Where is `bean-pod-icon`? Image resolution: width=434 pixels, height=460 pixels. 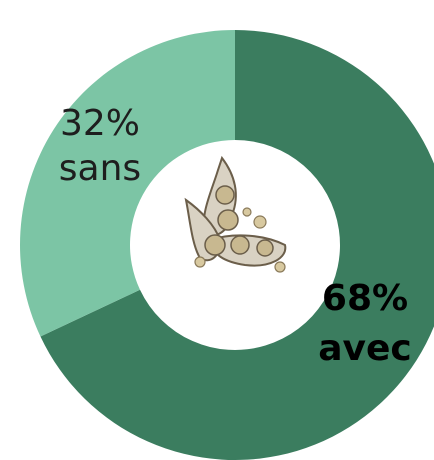 bean-pod-icon is located at coordinates (235, 214).